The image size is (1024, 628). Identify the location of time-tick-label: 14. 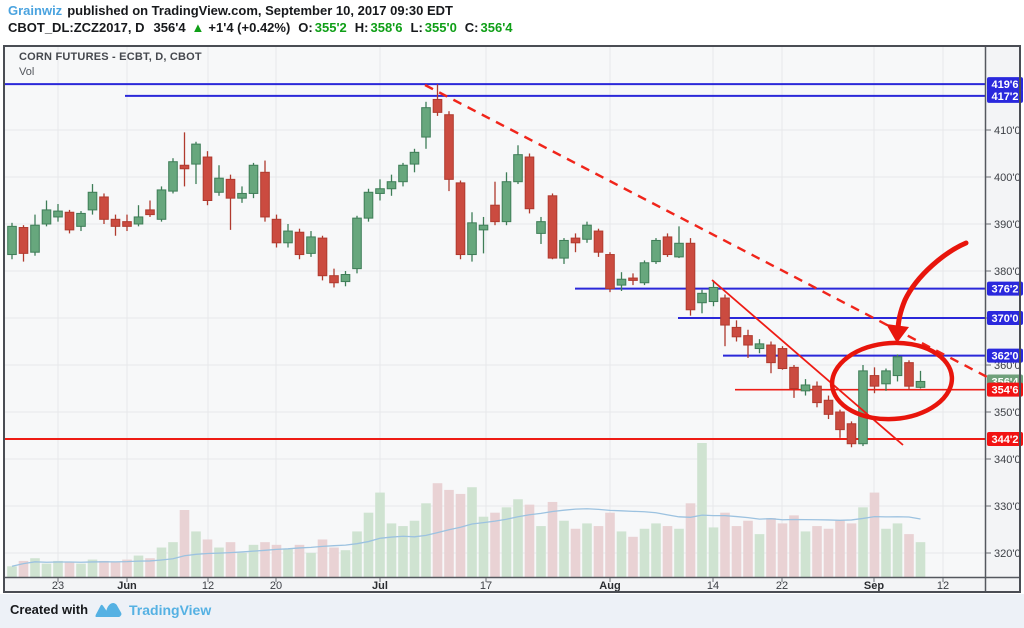
(713, 586).